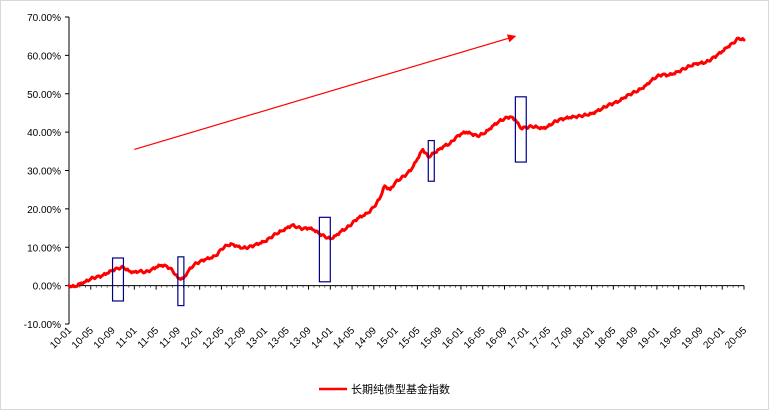  Describe the element at coordinates (149, 338) in the screenshot. I see `x-tick-label: 11-05` at that location.